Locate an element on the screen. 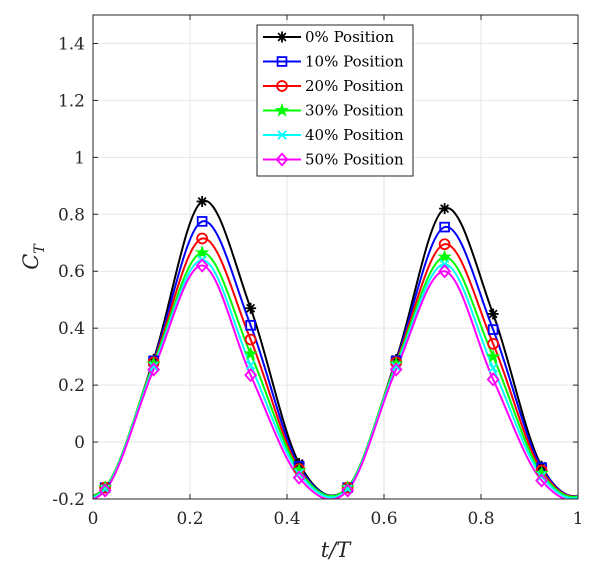 The width and height of the screenshot is (598, 565). x-tick-label: 0.8 is located at coordinates (480, 519).